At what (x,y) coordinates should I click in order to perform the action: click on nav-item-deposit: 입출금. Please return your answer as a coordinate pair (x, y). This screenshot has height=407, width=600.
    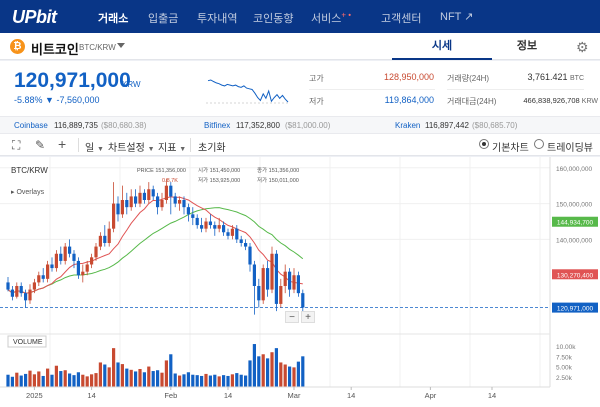
    Looking at the image, I should click on (163, 19).